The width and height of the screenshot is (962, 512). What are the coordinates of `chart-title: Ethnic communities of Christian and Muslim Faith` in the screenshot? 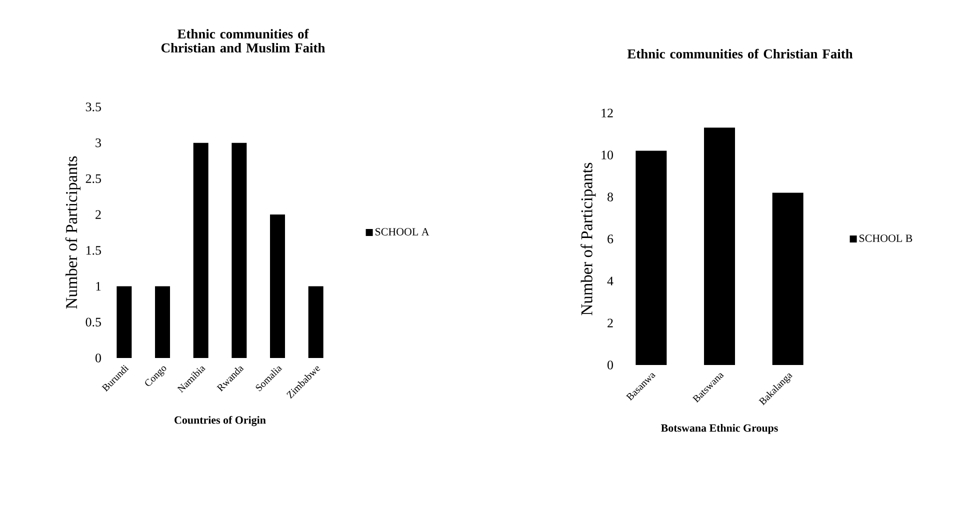 It's located at (243, 40).